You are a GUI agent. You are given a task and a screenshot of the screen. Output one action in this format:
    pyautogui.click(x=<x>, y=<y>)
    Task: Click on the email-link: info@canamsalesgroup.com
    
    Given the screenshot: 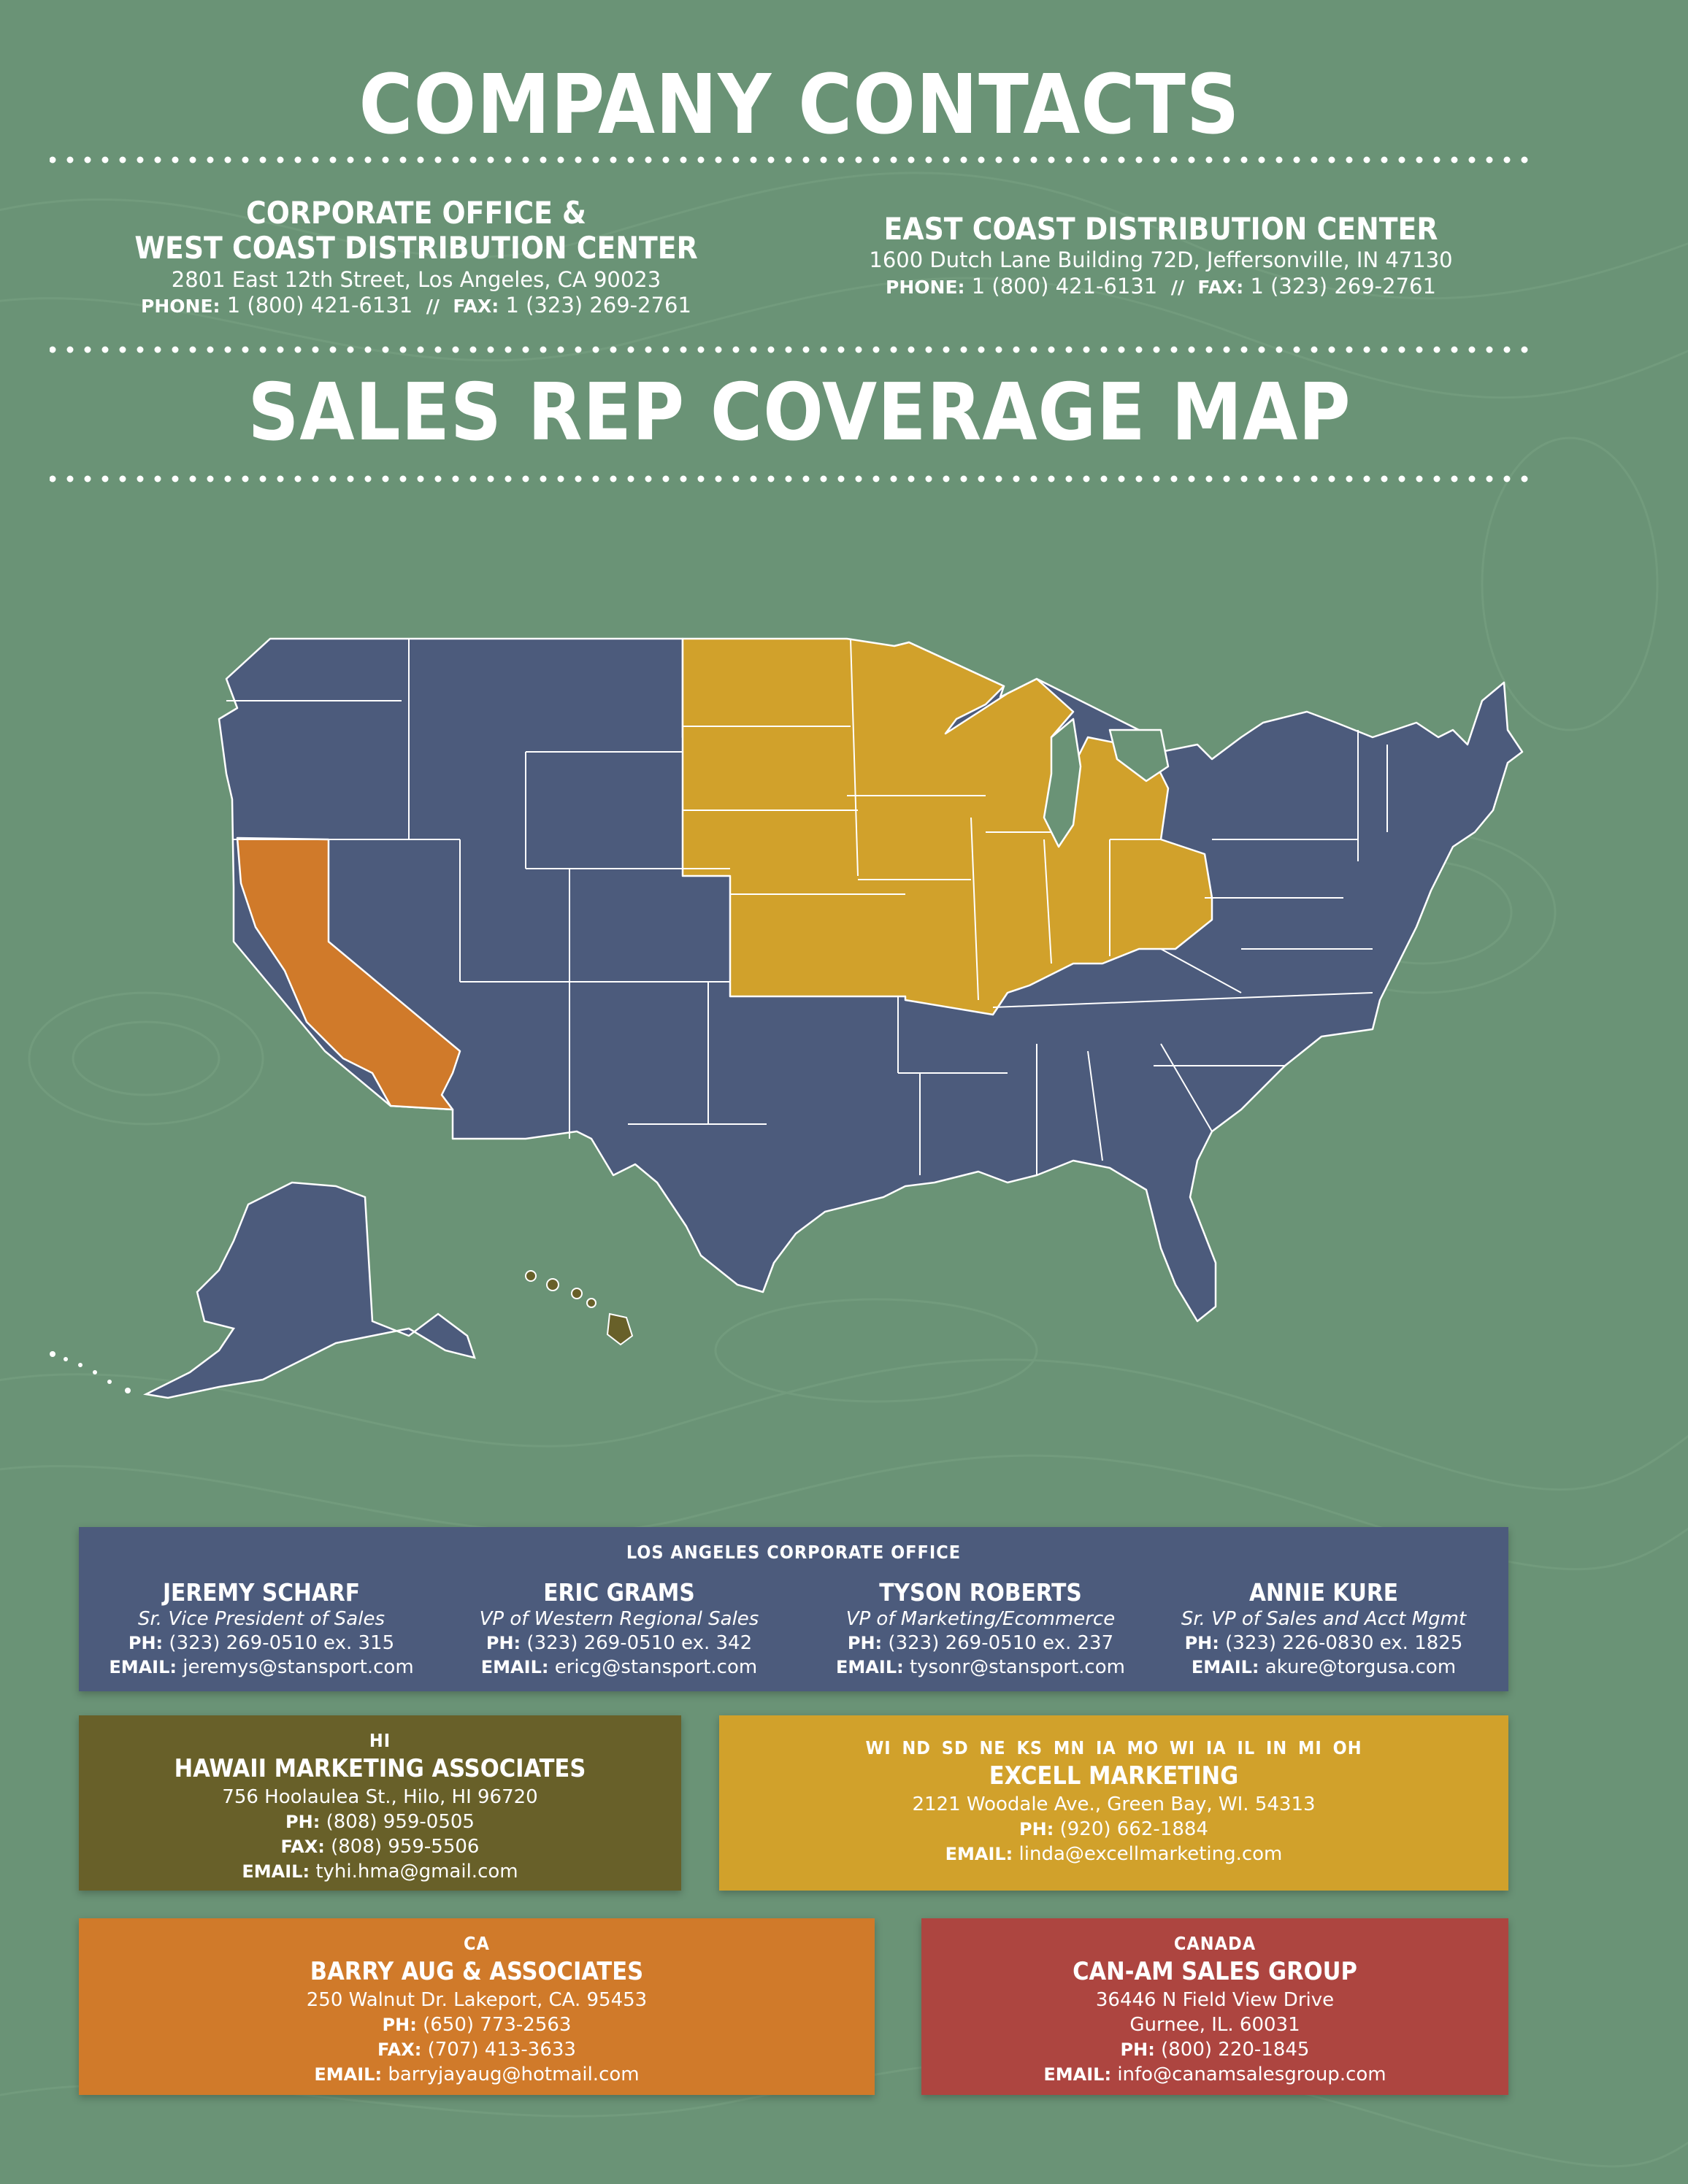 What is the action you would take?
    pyautogui.click(x=1251, y=2074)
    